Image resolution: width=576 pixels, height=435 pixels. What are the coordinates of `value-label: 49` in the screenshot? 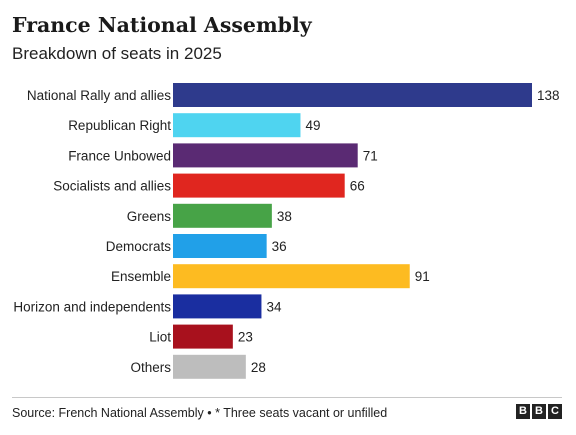 It's located at (312, 125).